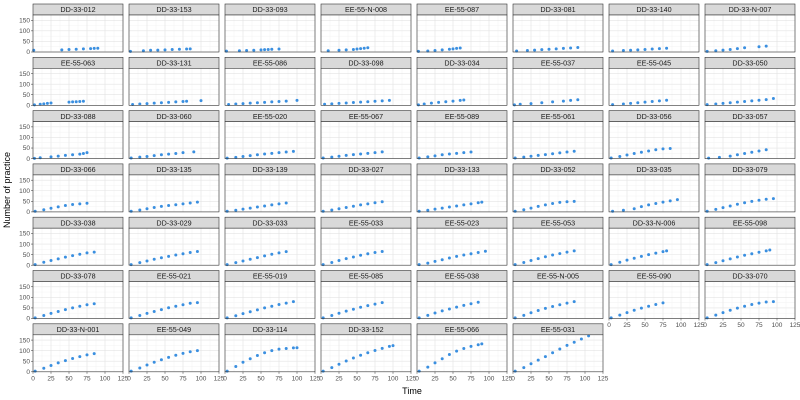  Describe the element at coordinates (87, 378) in the screenshot. I see `x-tick-label: 75` at that location.